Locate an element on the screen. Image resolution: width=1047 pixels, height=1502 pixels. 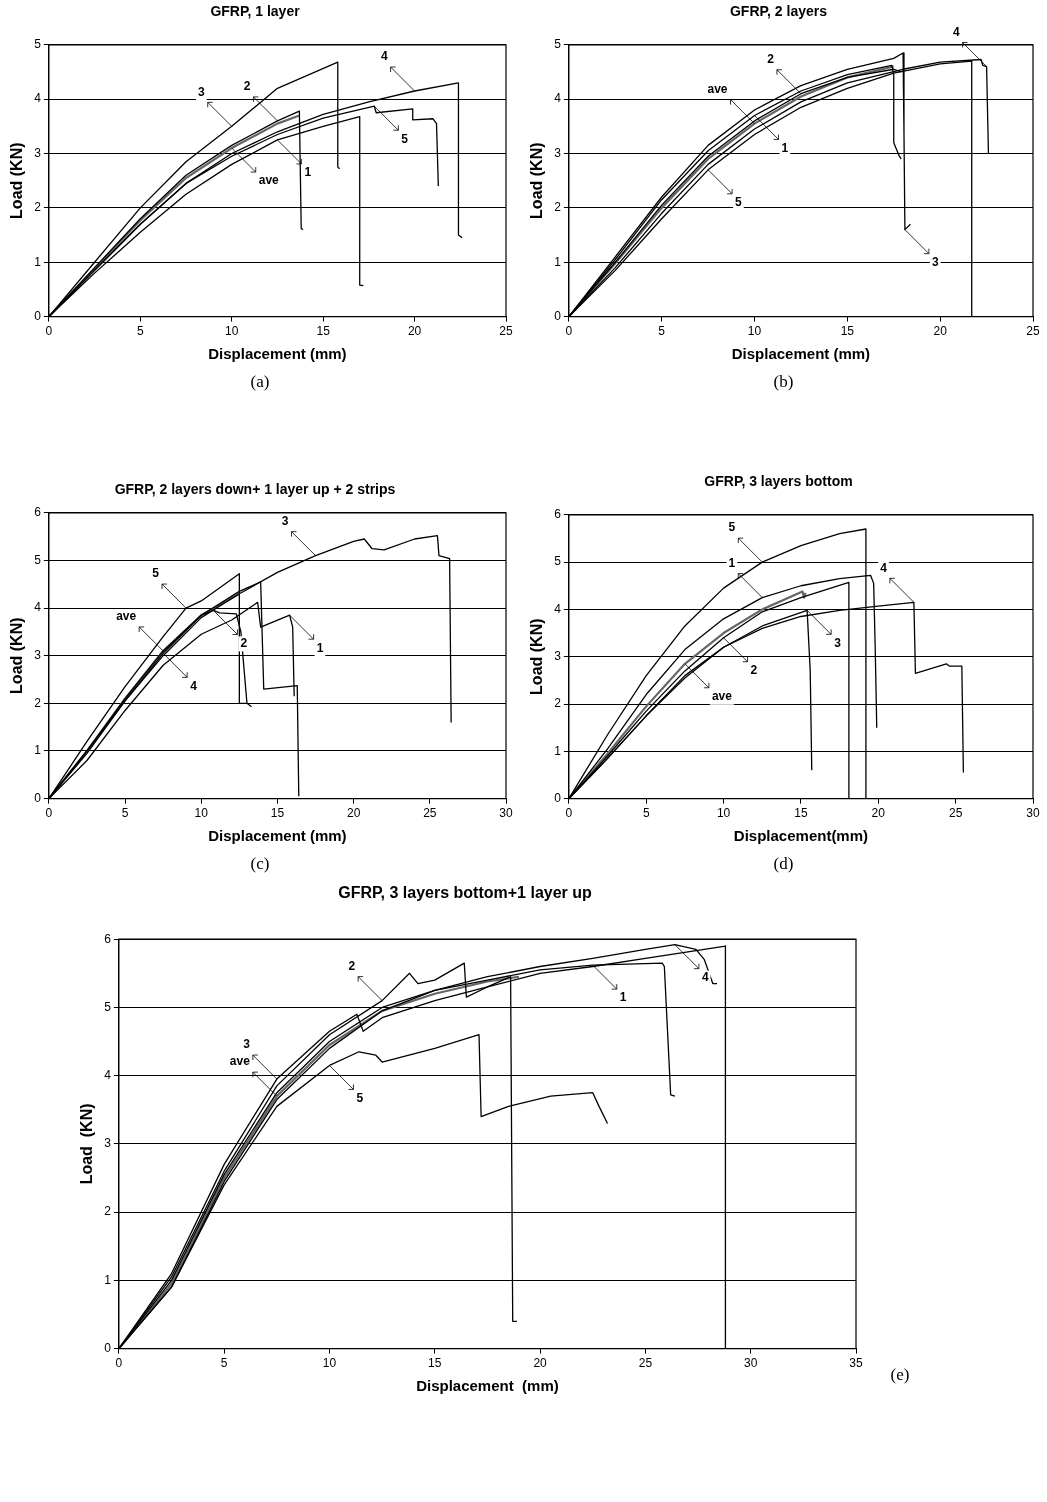
chart-title: GFRP, 2 layers is located at coordinates (778, 11).